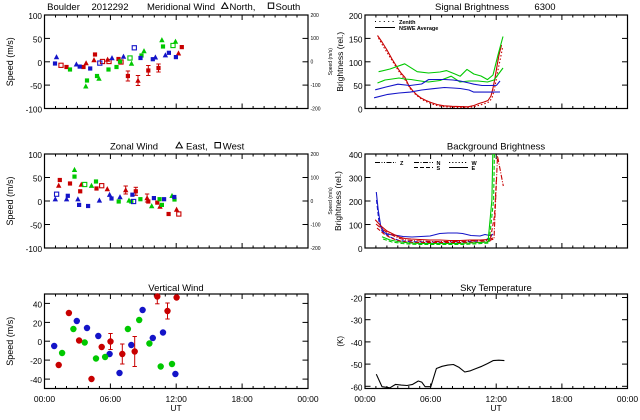 The width and height of the screenshot is (640, 420). What do you see at coordinates (288, 7) in the screenshot?
I see `svg-text: South` at bounding box center [288, 7].